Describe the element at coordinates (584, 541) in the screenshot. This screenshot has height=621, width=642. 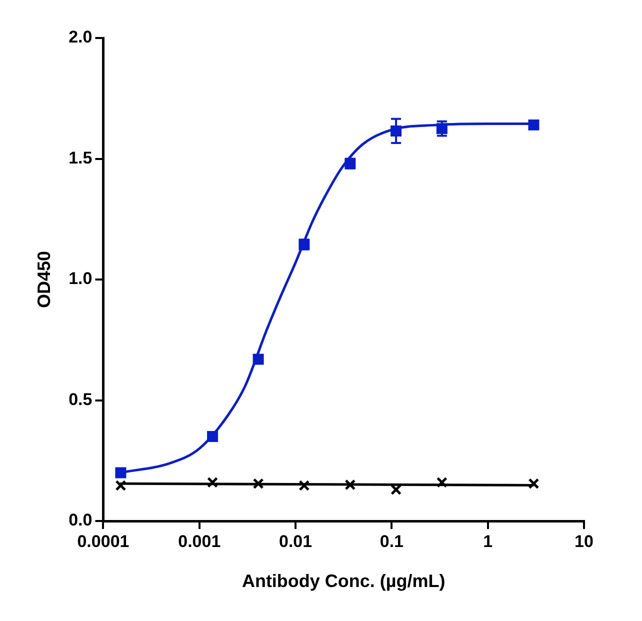
I see `x-tick-label: 10` at that location.